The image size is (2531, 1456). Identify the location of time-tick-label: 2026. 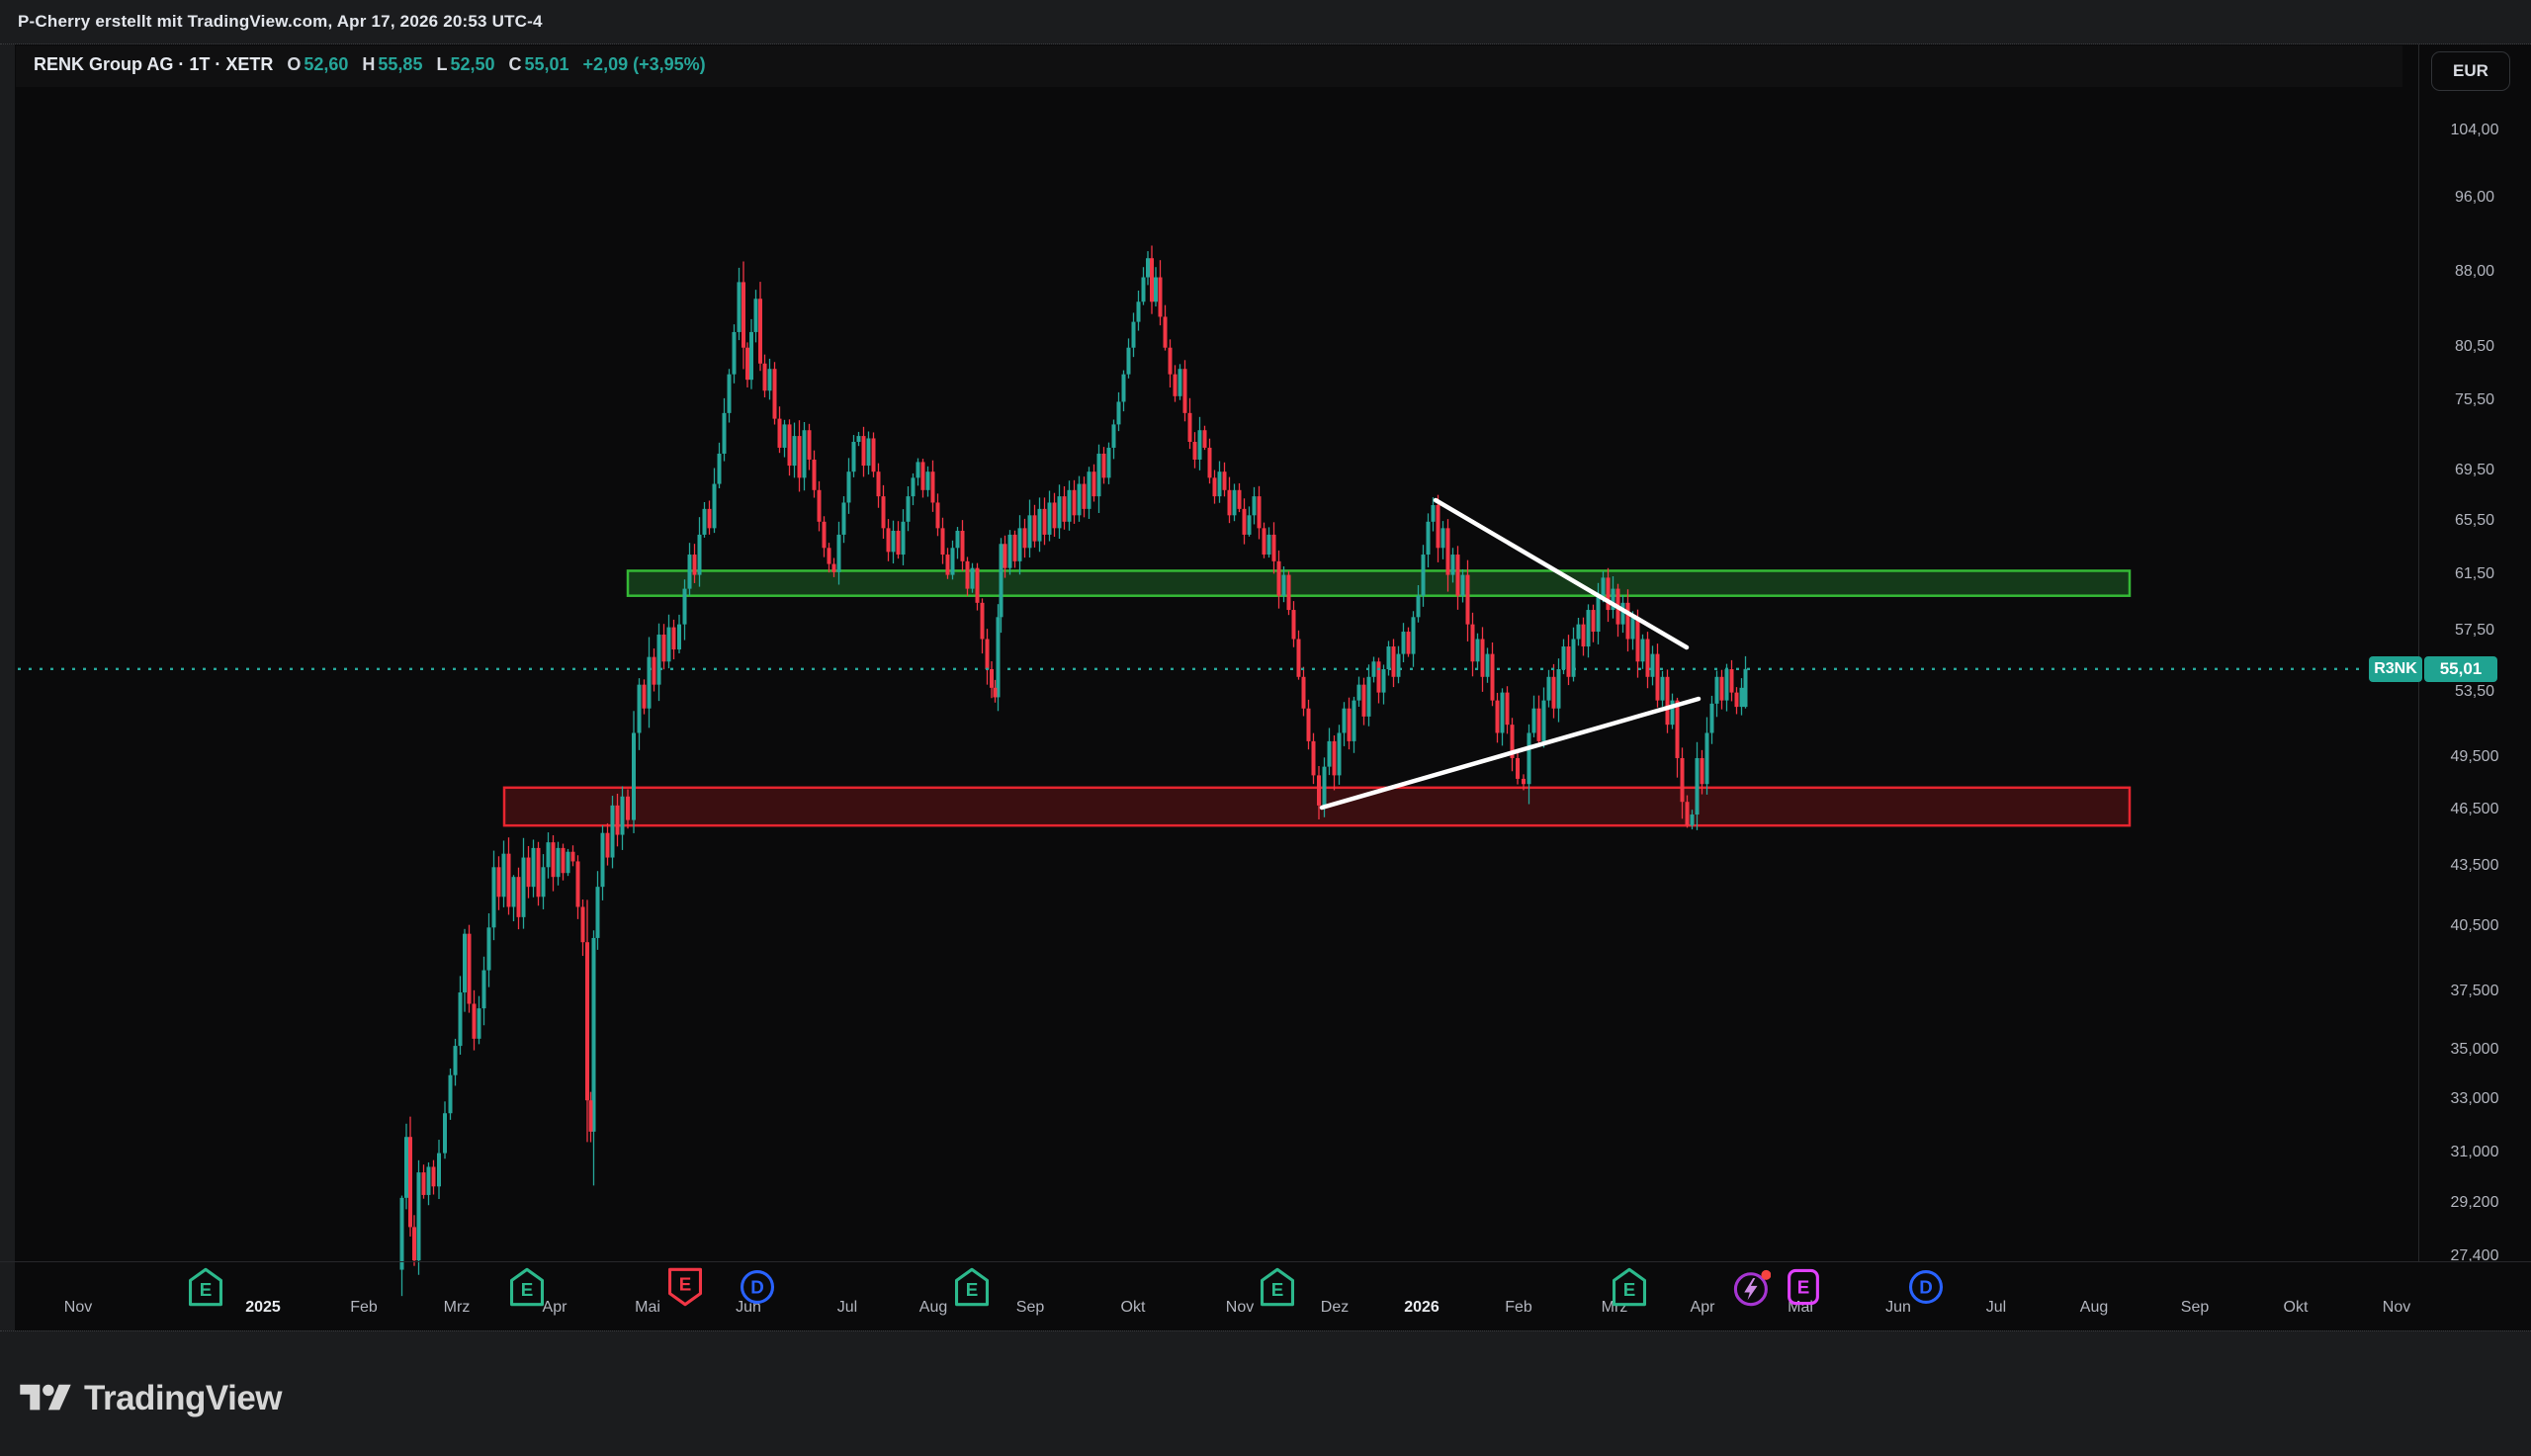
(1422, 1307).